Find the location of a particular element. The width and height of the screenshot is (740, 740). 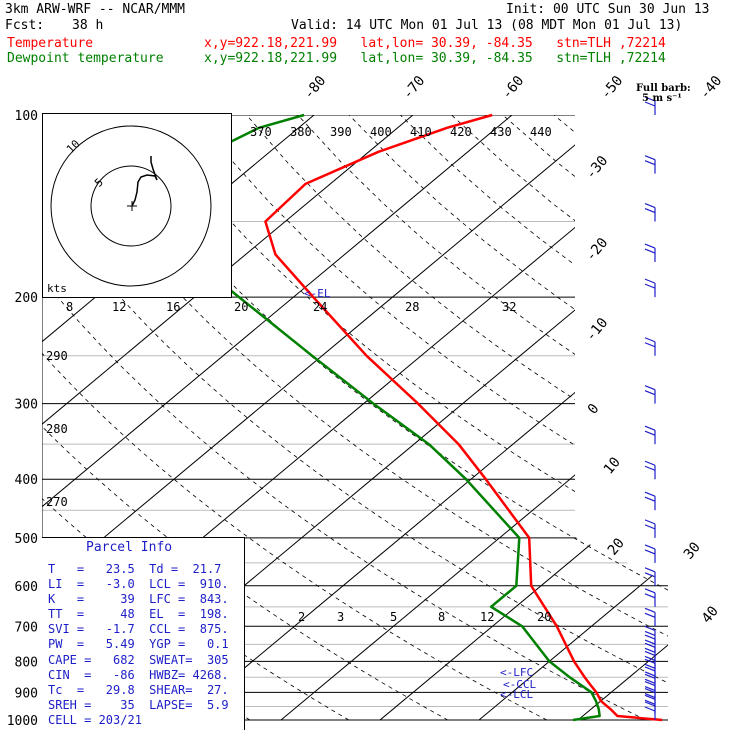

theta-side-label: 280 is located at coordinates (57, 429).